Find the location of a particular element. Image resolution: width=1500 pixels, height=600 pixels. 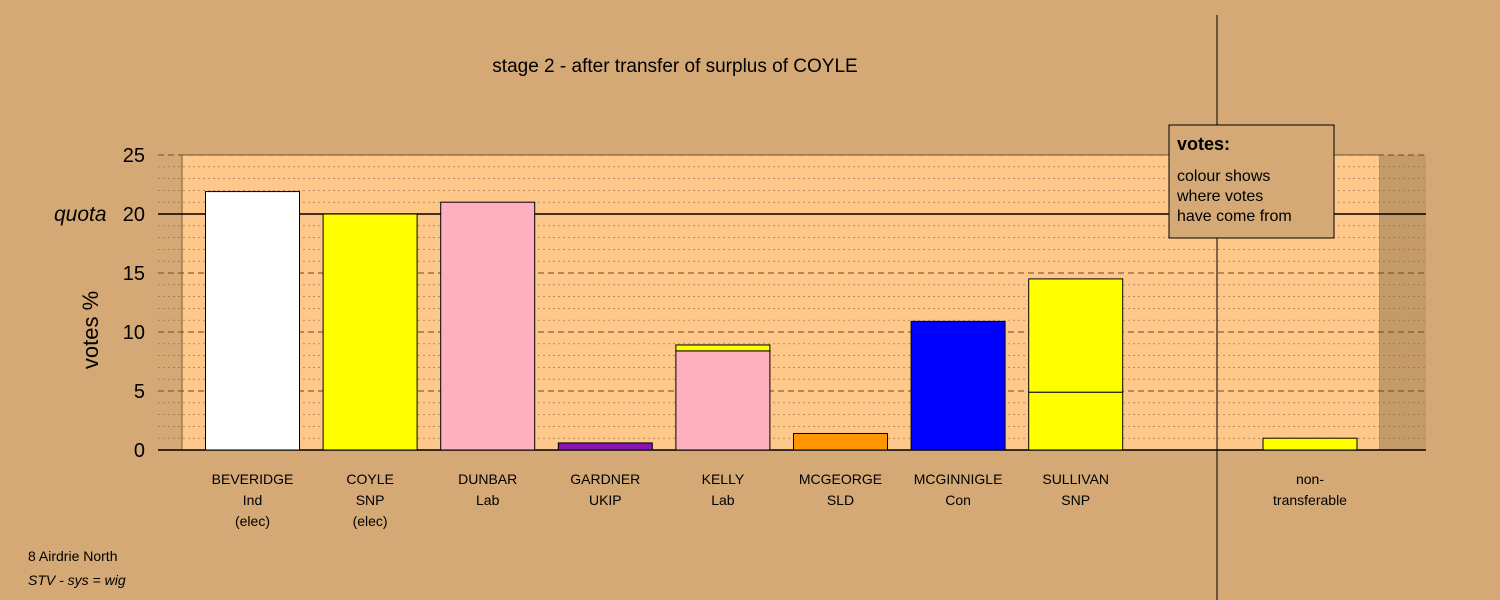

y-tick-label: 0 is located at coordinates (139, 451).